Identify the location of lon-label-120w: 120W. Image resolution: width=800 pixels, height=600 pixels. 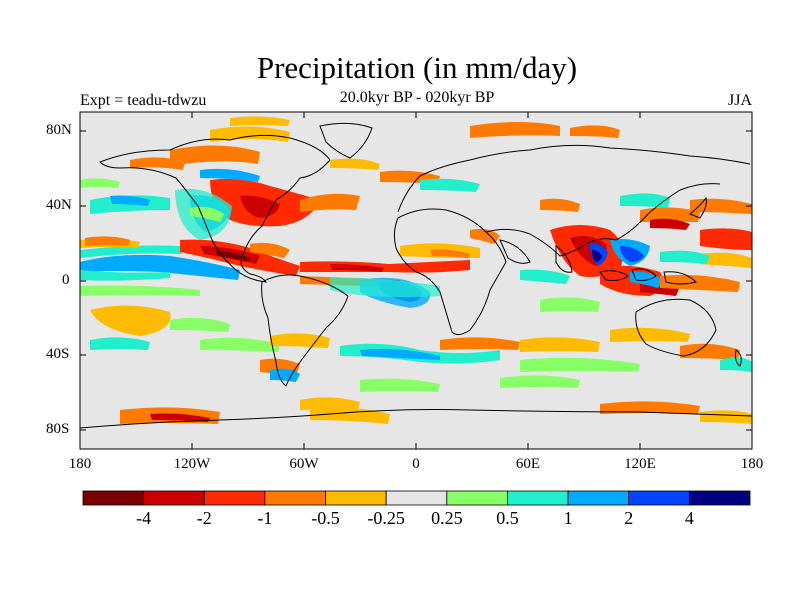
(192, 464).